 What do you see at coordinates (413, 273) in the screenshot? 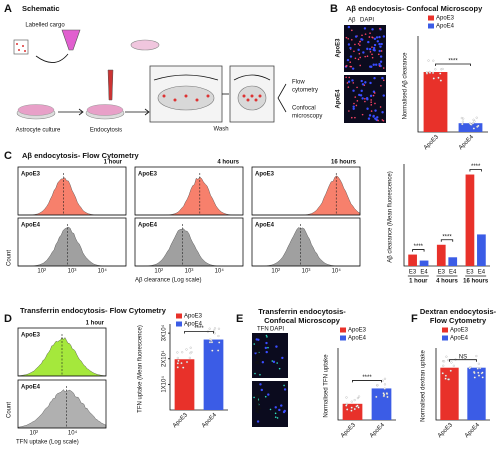
I see `bar-label: E3` at bounding box center [413, 273].